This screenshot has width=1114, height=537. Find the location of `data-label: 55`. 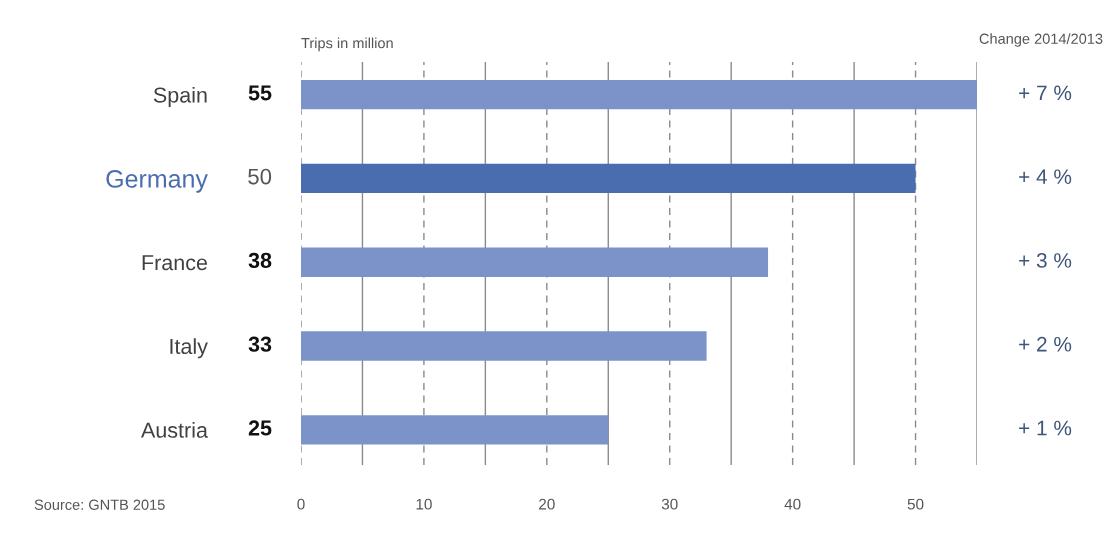

data-label: 55 is located at coordinates (260, 93).